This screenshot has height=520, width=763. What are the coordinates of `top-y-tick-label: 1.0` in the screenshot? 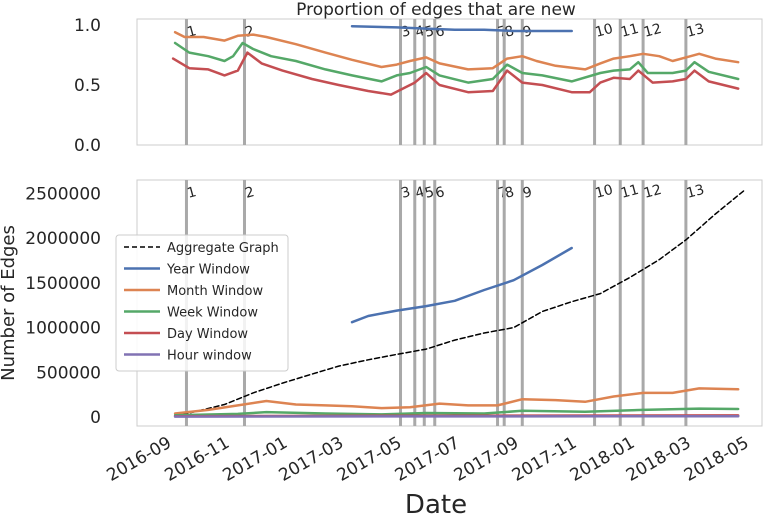 It's located at (87, 26).